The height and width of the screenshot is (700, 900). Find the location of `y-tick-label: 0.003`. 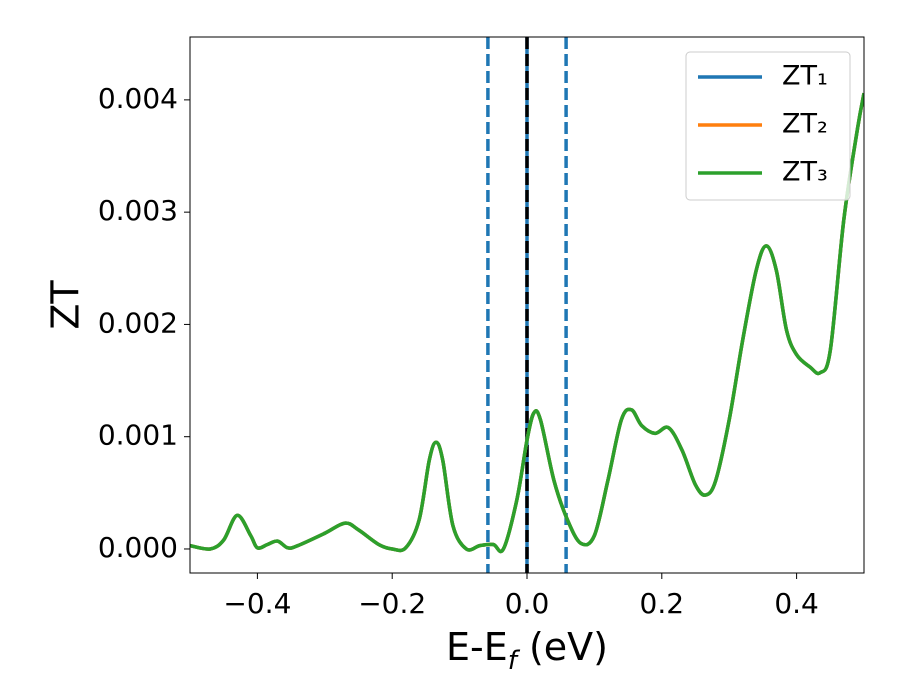

y-tick-label: 0.003 is located at coordinates (138, 210).